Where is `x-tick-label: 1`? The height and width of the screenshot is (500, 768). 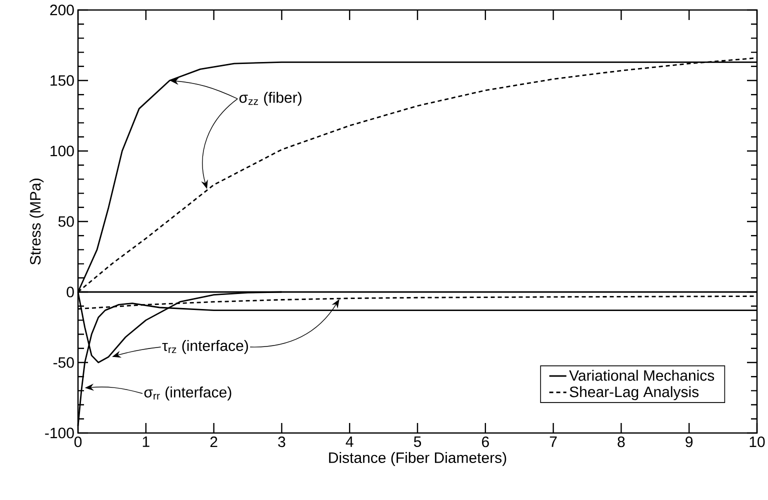
x-tick-label: 1 is located at coordinates (146, 441).